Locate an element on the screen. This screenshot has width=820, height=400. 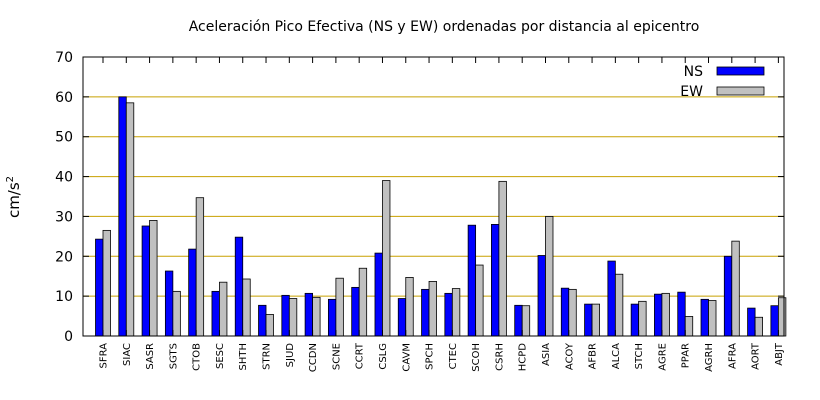
x-tick-label: STCH is located at coordinates (639, 356).